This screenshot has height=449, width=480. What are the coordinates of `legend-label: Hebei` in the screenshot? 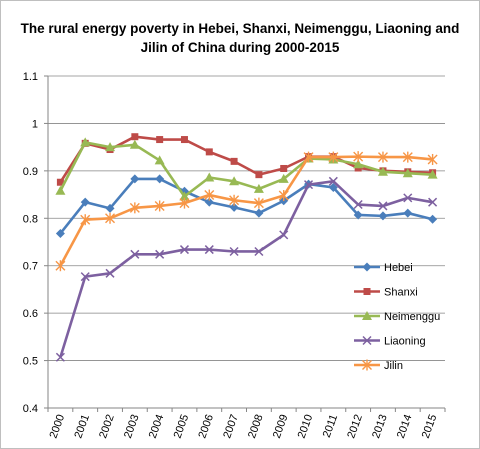 It's located at (398, 268).